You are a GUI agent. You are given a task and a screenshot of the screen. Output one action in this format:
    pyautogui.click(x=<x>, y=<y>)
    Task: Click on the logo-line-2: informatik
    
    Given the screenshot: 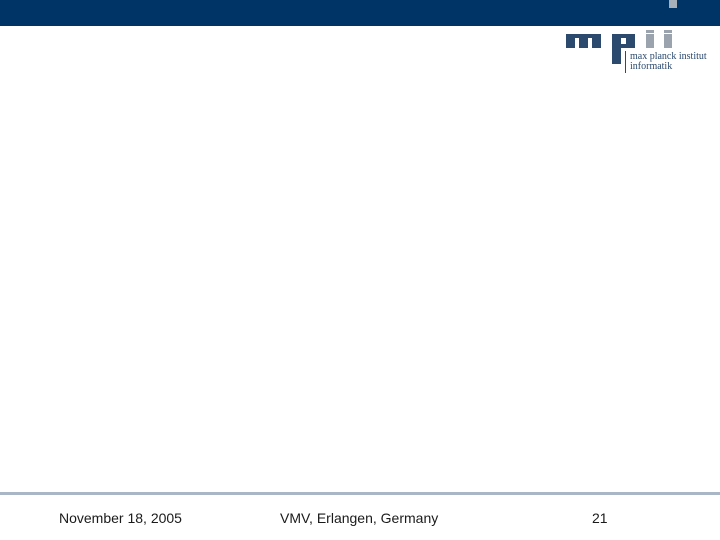 What is the action you would take?
    pyautogui.click(x=651, y=66)
    